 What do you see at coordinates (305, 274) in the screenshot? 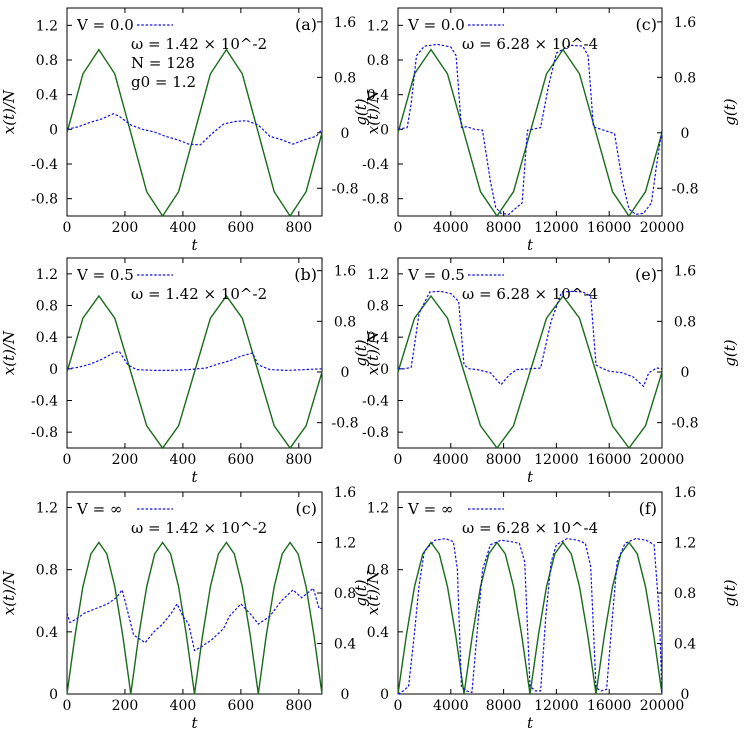
I see `panel-tag: (b)` at bounding box center [305, 274].